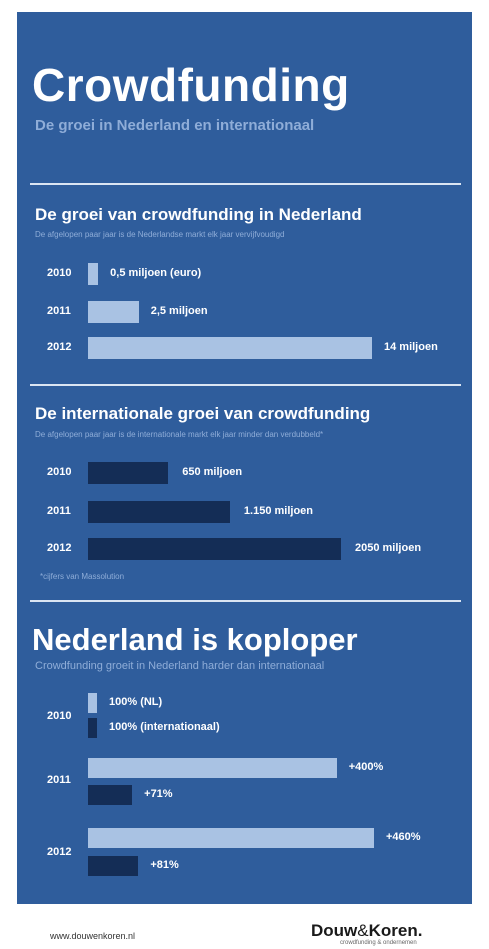 The image size is (489, 949). I want to click on brand-tagline: crowdfunding & ondernemen, so click(378, 943).